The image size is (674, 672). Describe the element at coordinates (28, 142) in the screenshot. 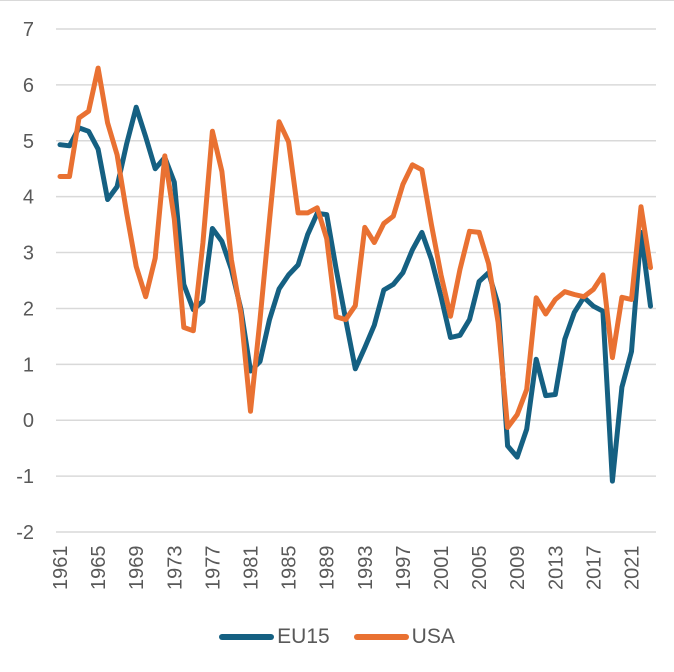

I see `y-tick-label: 5` at that location.